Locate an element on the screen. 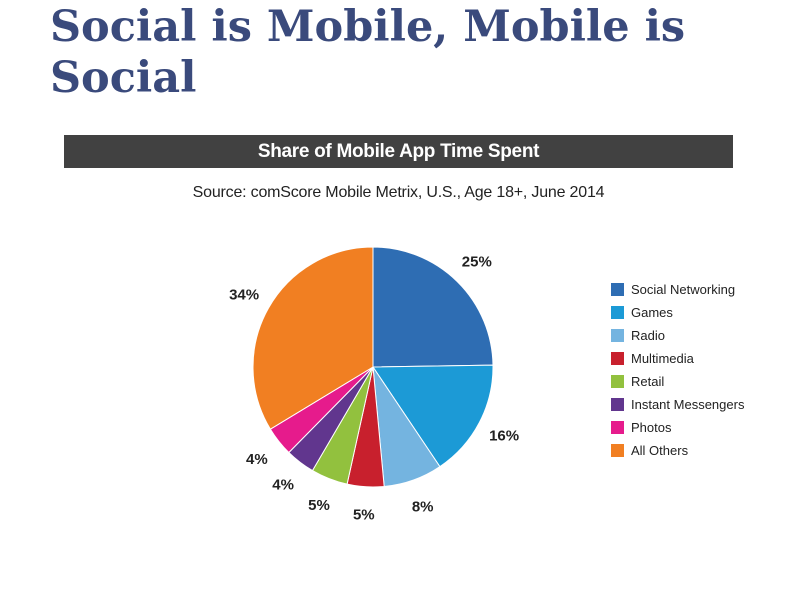  slide-title: Social is Mobile, Mobile is Social is located at coordinates (368, 52).